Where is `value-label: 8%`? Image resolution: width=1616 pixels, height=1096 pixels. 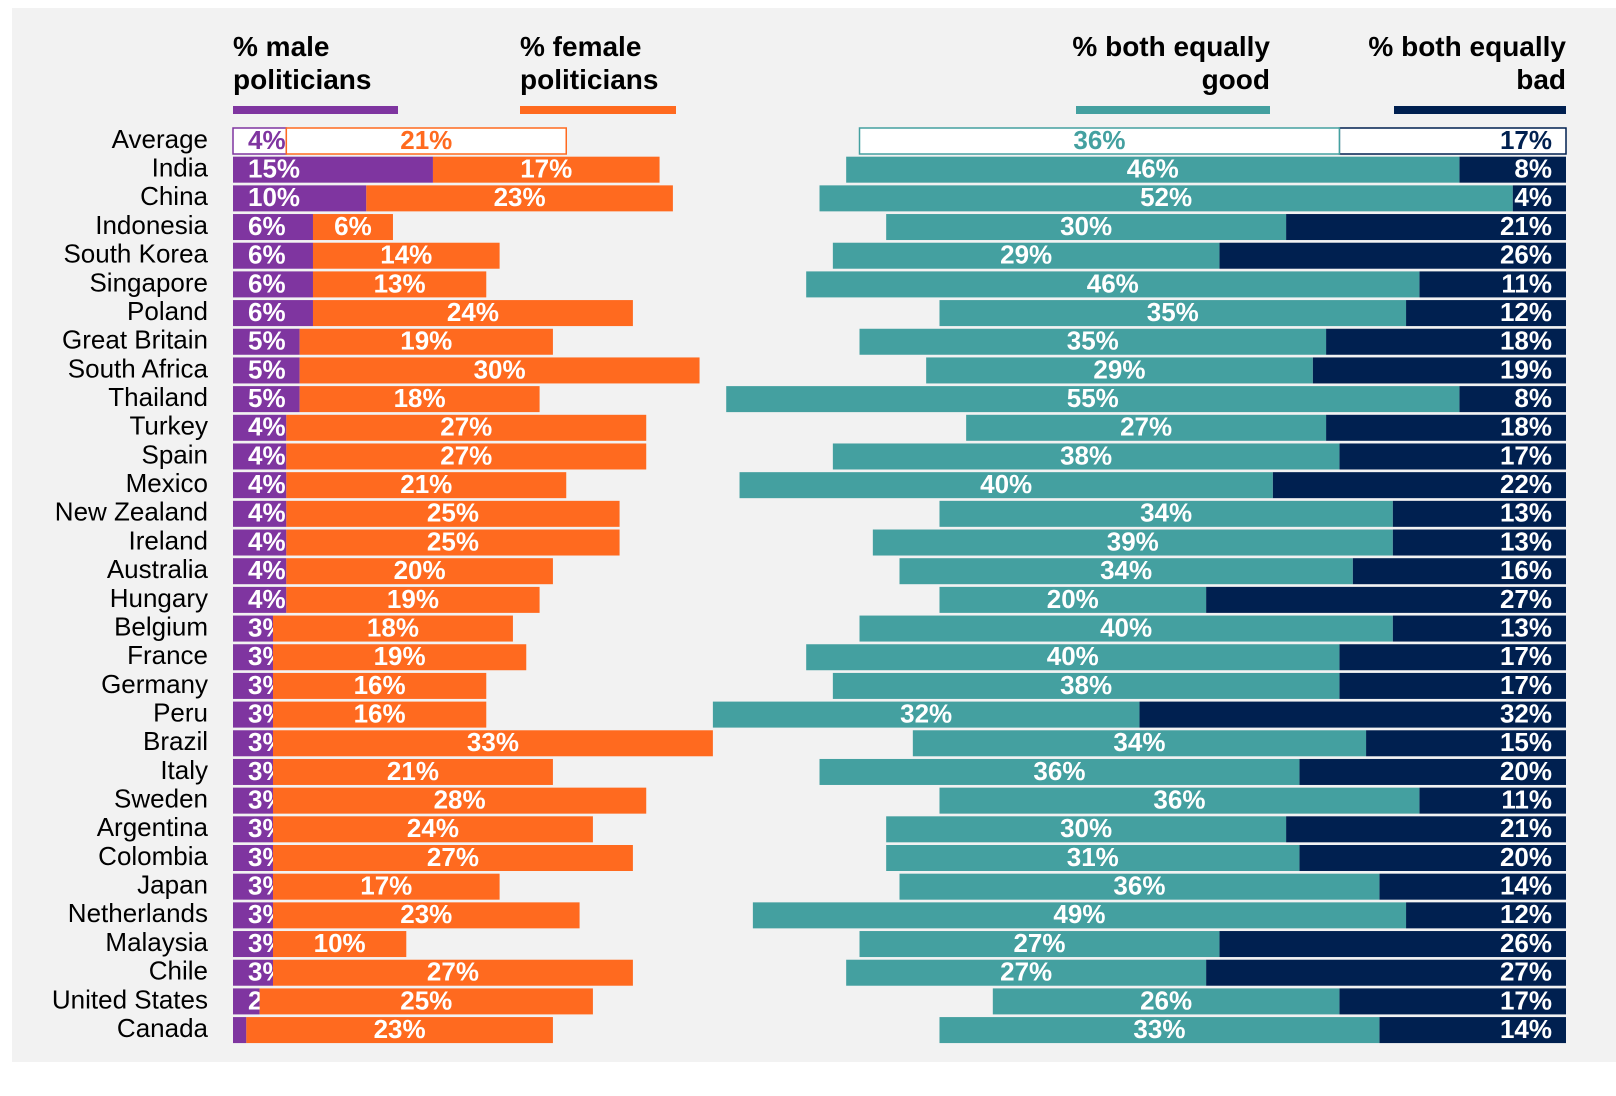 value-label: 8% is located at coordinates (1533, 398).